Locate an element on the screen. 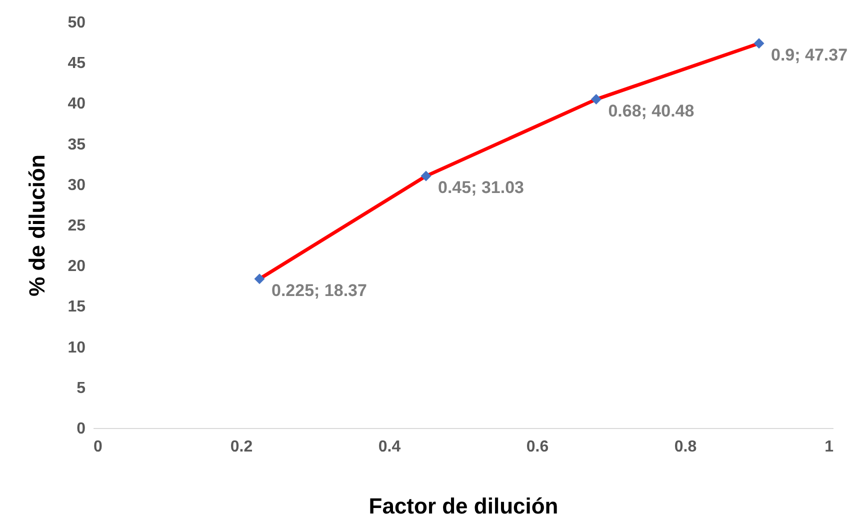 This screenshot has height=529, width=866. data-label: 0.45; 31.03 is located at coordinates (481, 188).